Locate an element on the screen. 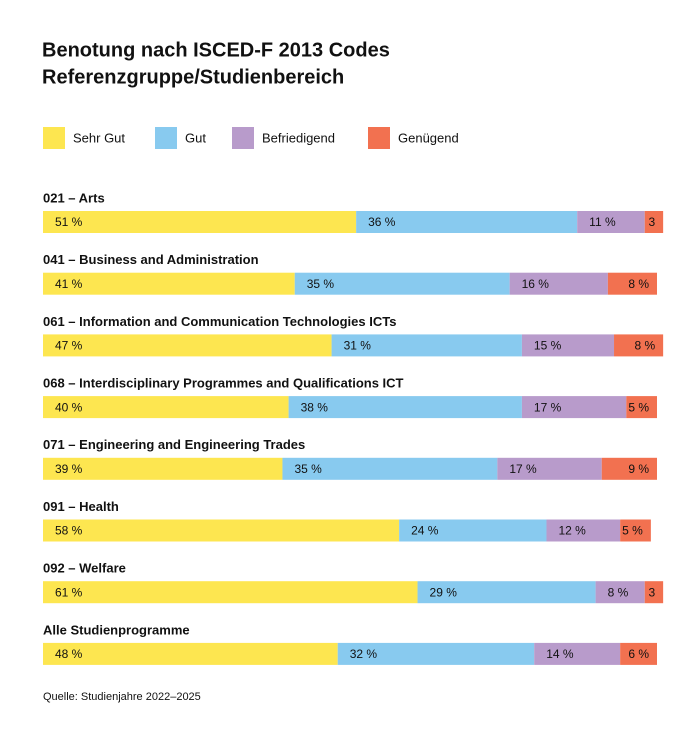 The image size is (700, 744). value-label: 32 % is located at coordinates (364, 654).